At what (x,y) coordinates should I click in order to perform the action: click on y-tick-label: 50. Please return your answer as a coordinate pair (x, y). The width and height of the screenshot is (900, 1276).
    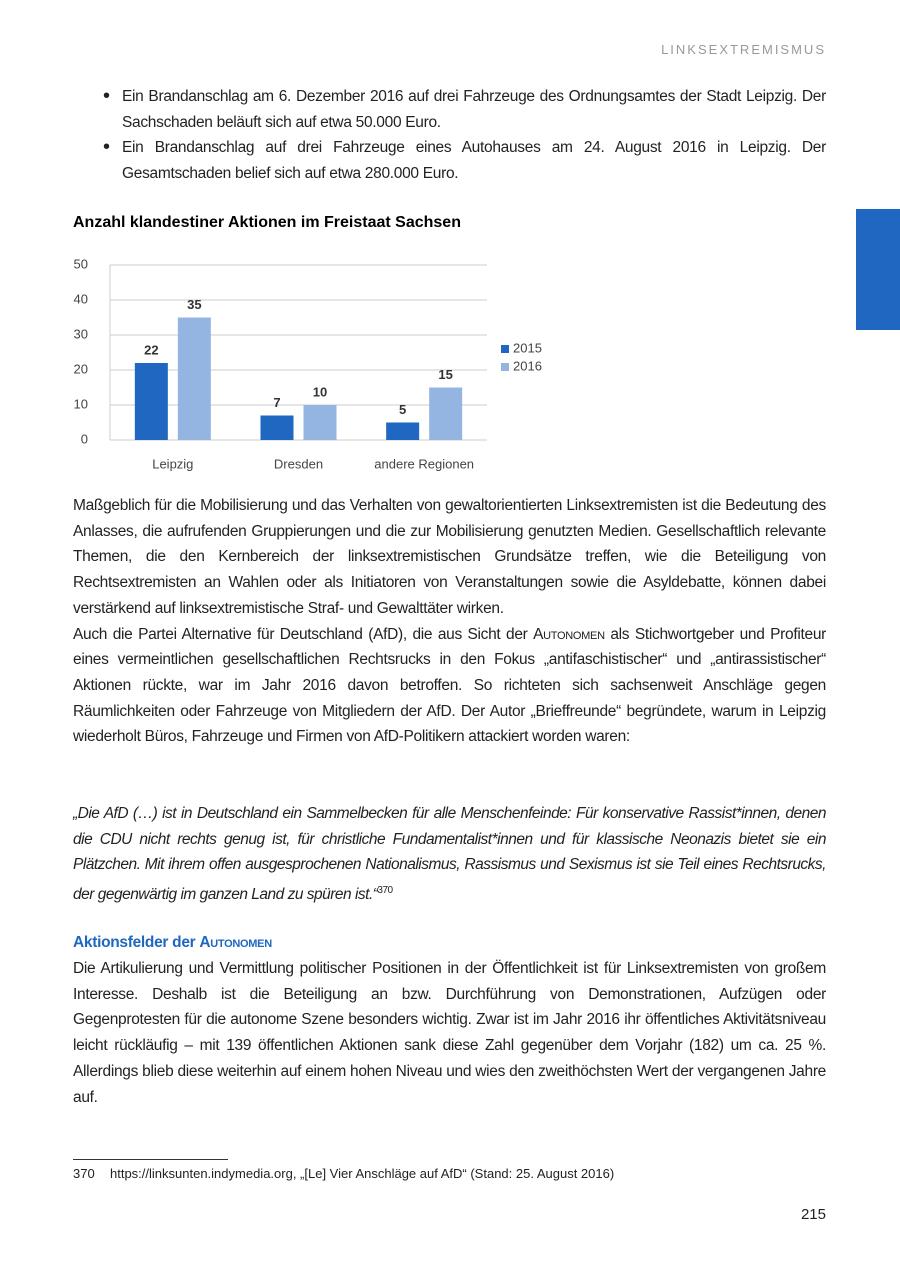
    Looking at the image, I should click on (81, 263).